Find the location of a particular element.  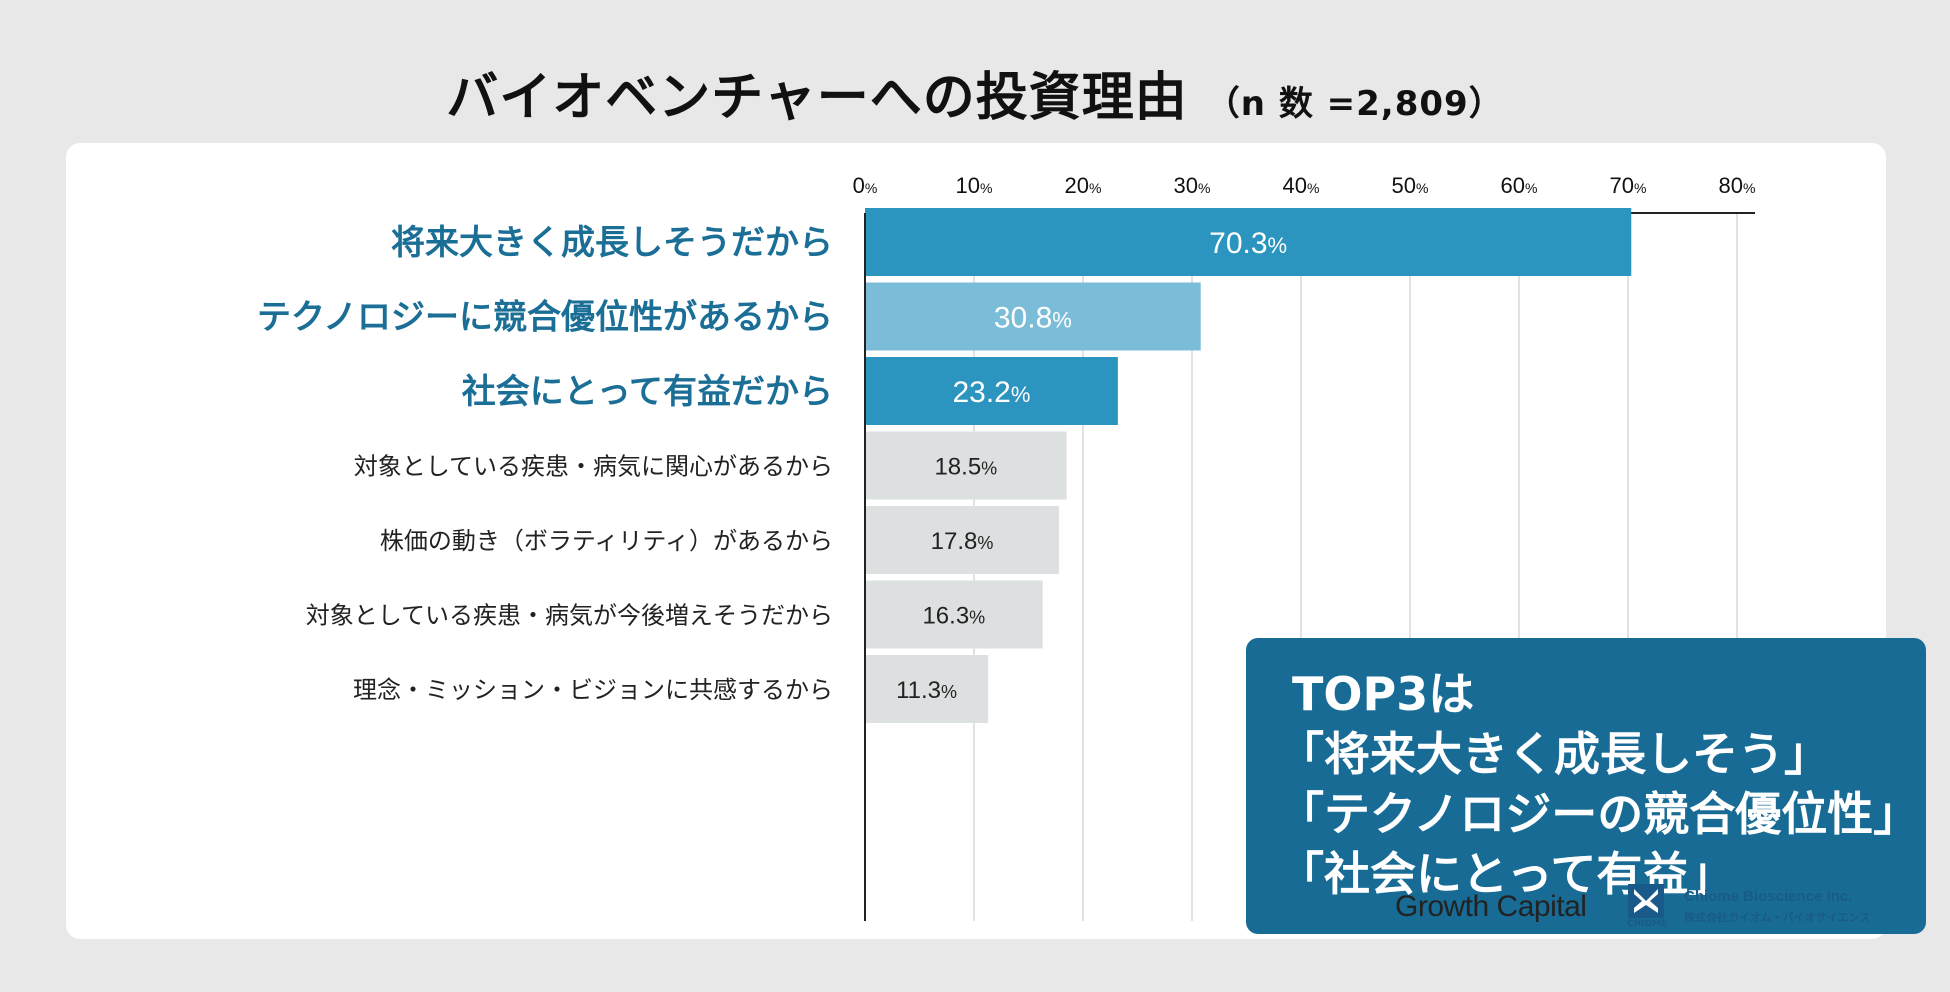

tick-label-40: 40% is located at coordinates (1301, 185).